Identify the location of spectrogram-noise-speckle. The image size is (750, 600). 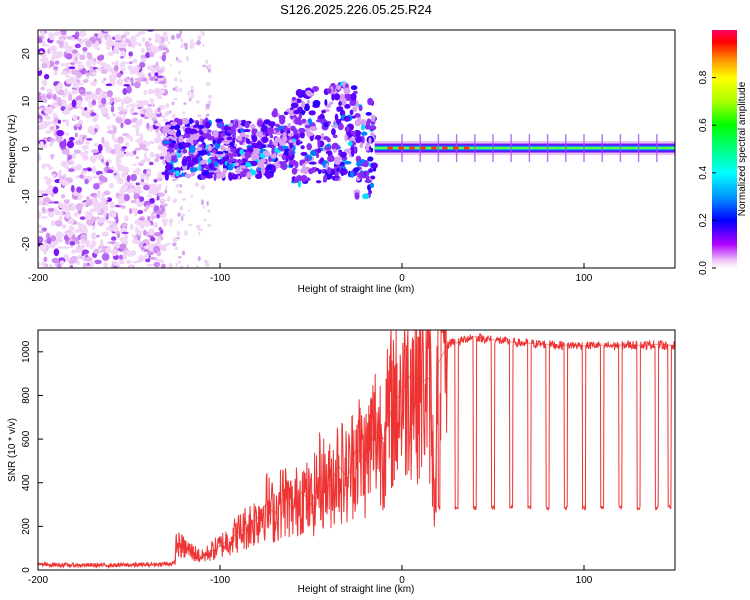
(125, 149).